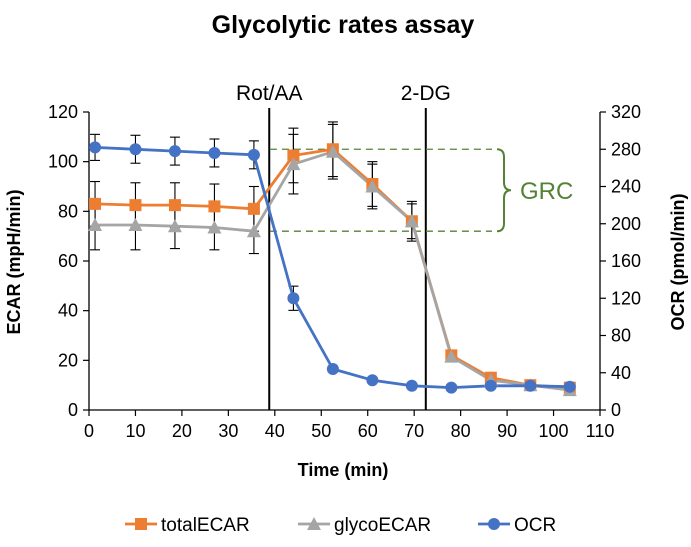 The height and width of the screenshot is (547, 691). What do you see at coordinates (368, 431) in the screenshot?
I see `x-tick-label: 60` at bounding box center [368, 431].